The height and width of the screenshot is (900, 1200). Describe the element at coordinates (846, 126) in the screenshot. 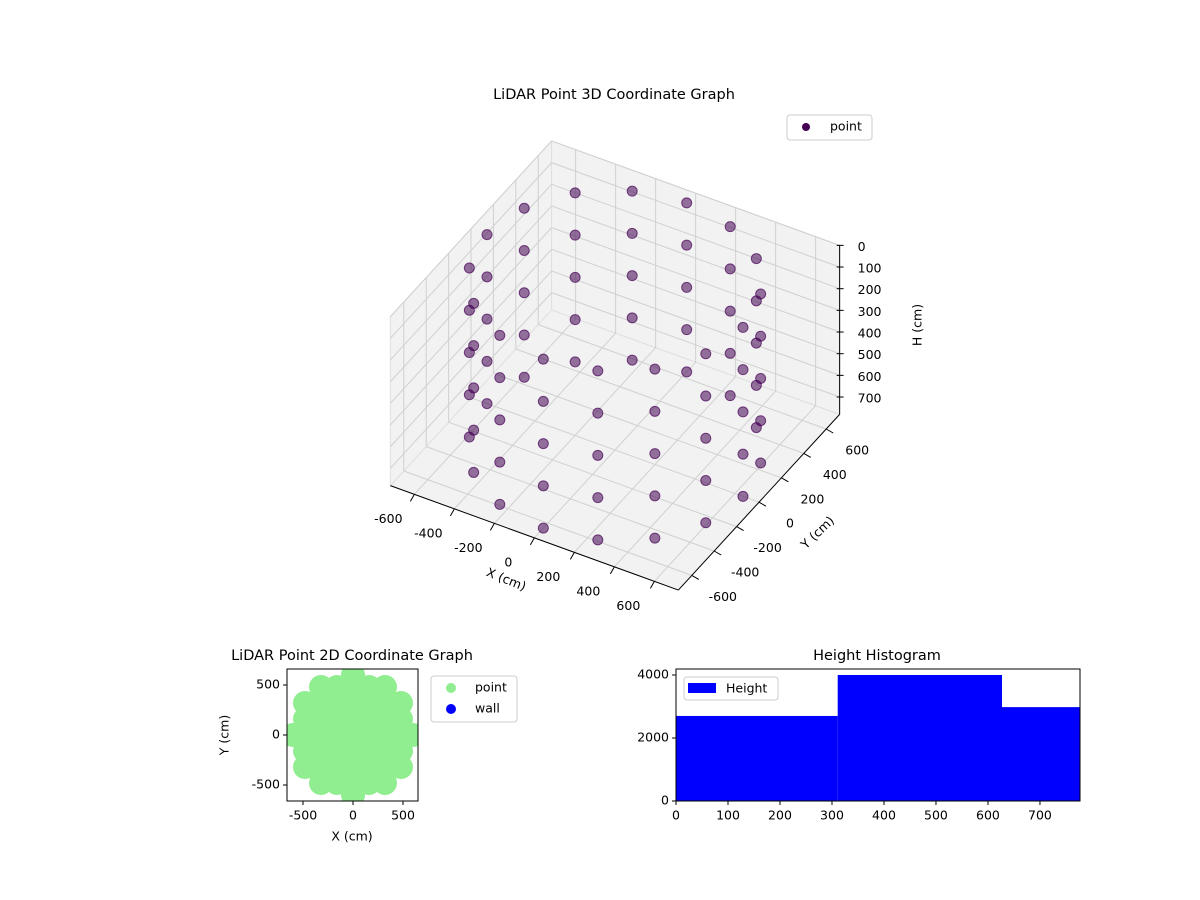

I see `legend-label: point` at that location.